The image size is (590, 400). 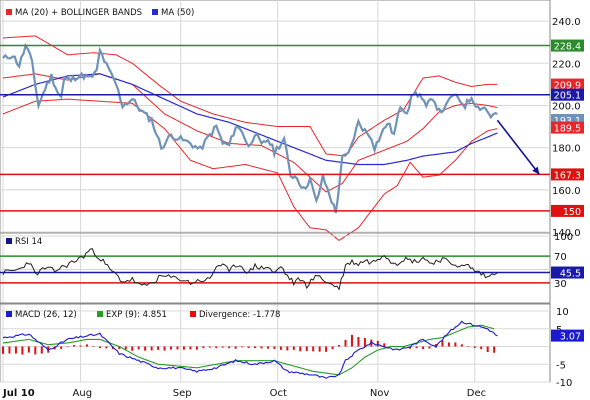 What do you see at coordinates (567, 335) in the screenshot?
I see `macd-axis-tag-bg` at bounding box center [567, 335].